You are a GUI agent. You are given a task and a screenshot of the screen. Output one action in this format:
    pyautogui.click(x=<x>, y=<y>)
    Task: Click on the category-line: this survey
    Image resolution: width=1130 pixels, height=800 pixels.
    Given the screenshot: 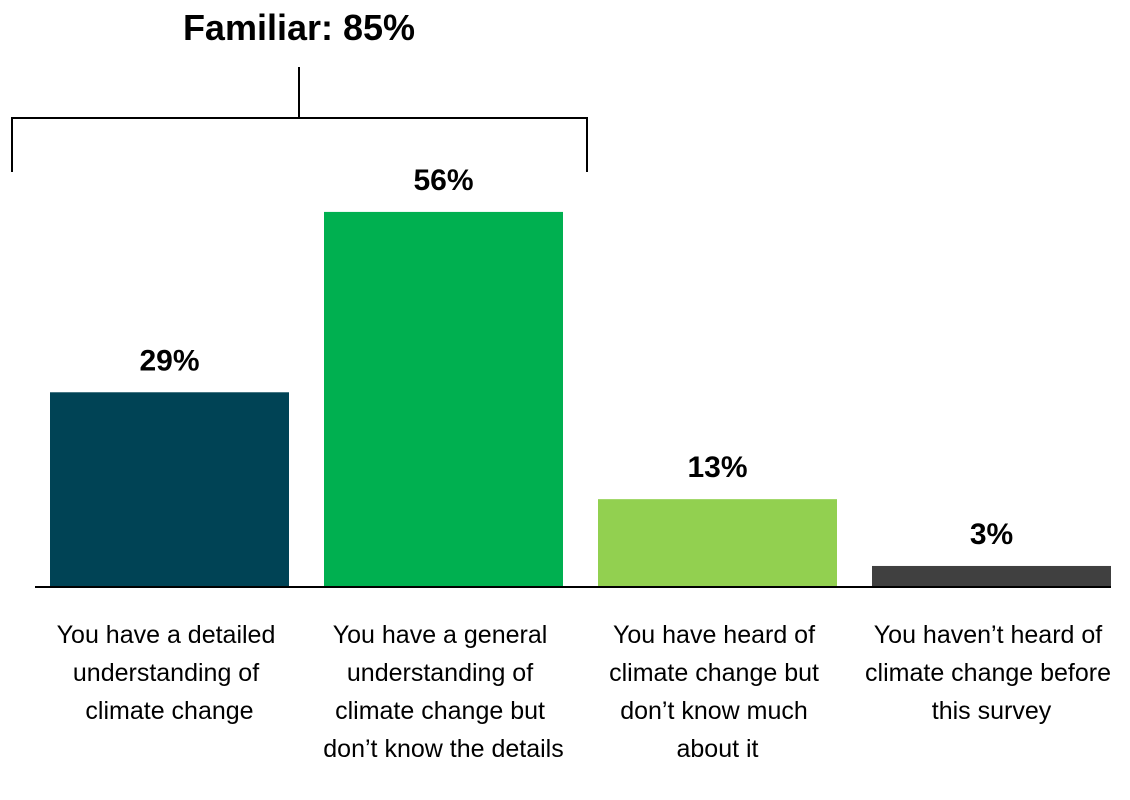 What is the action you would take?
    pyautogui.click(x=992, y=711)
    